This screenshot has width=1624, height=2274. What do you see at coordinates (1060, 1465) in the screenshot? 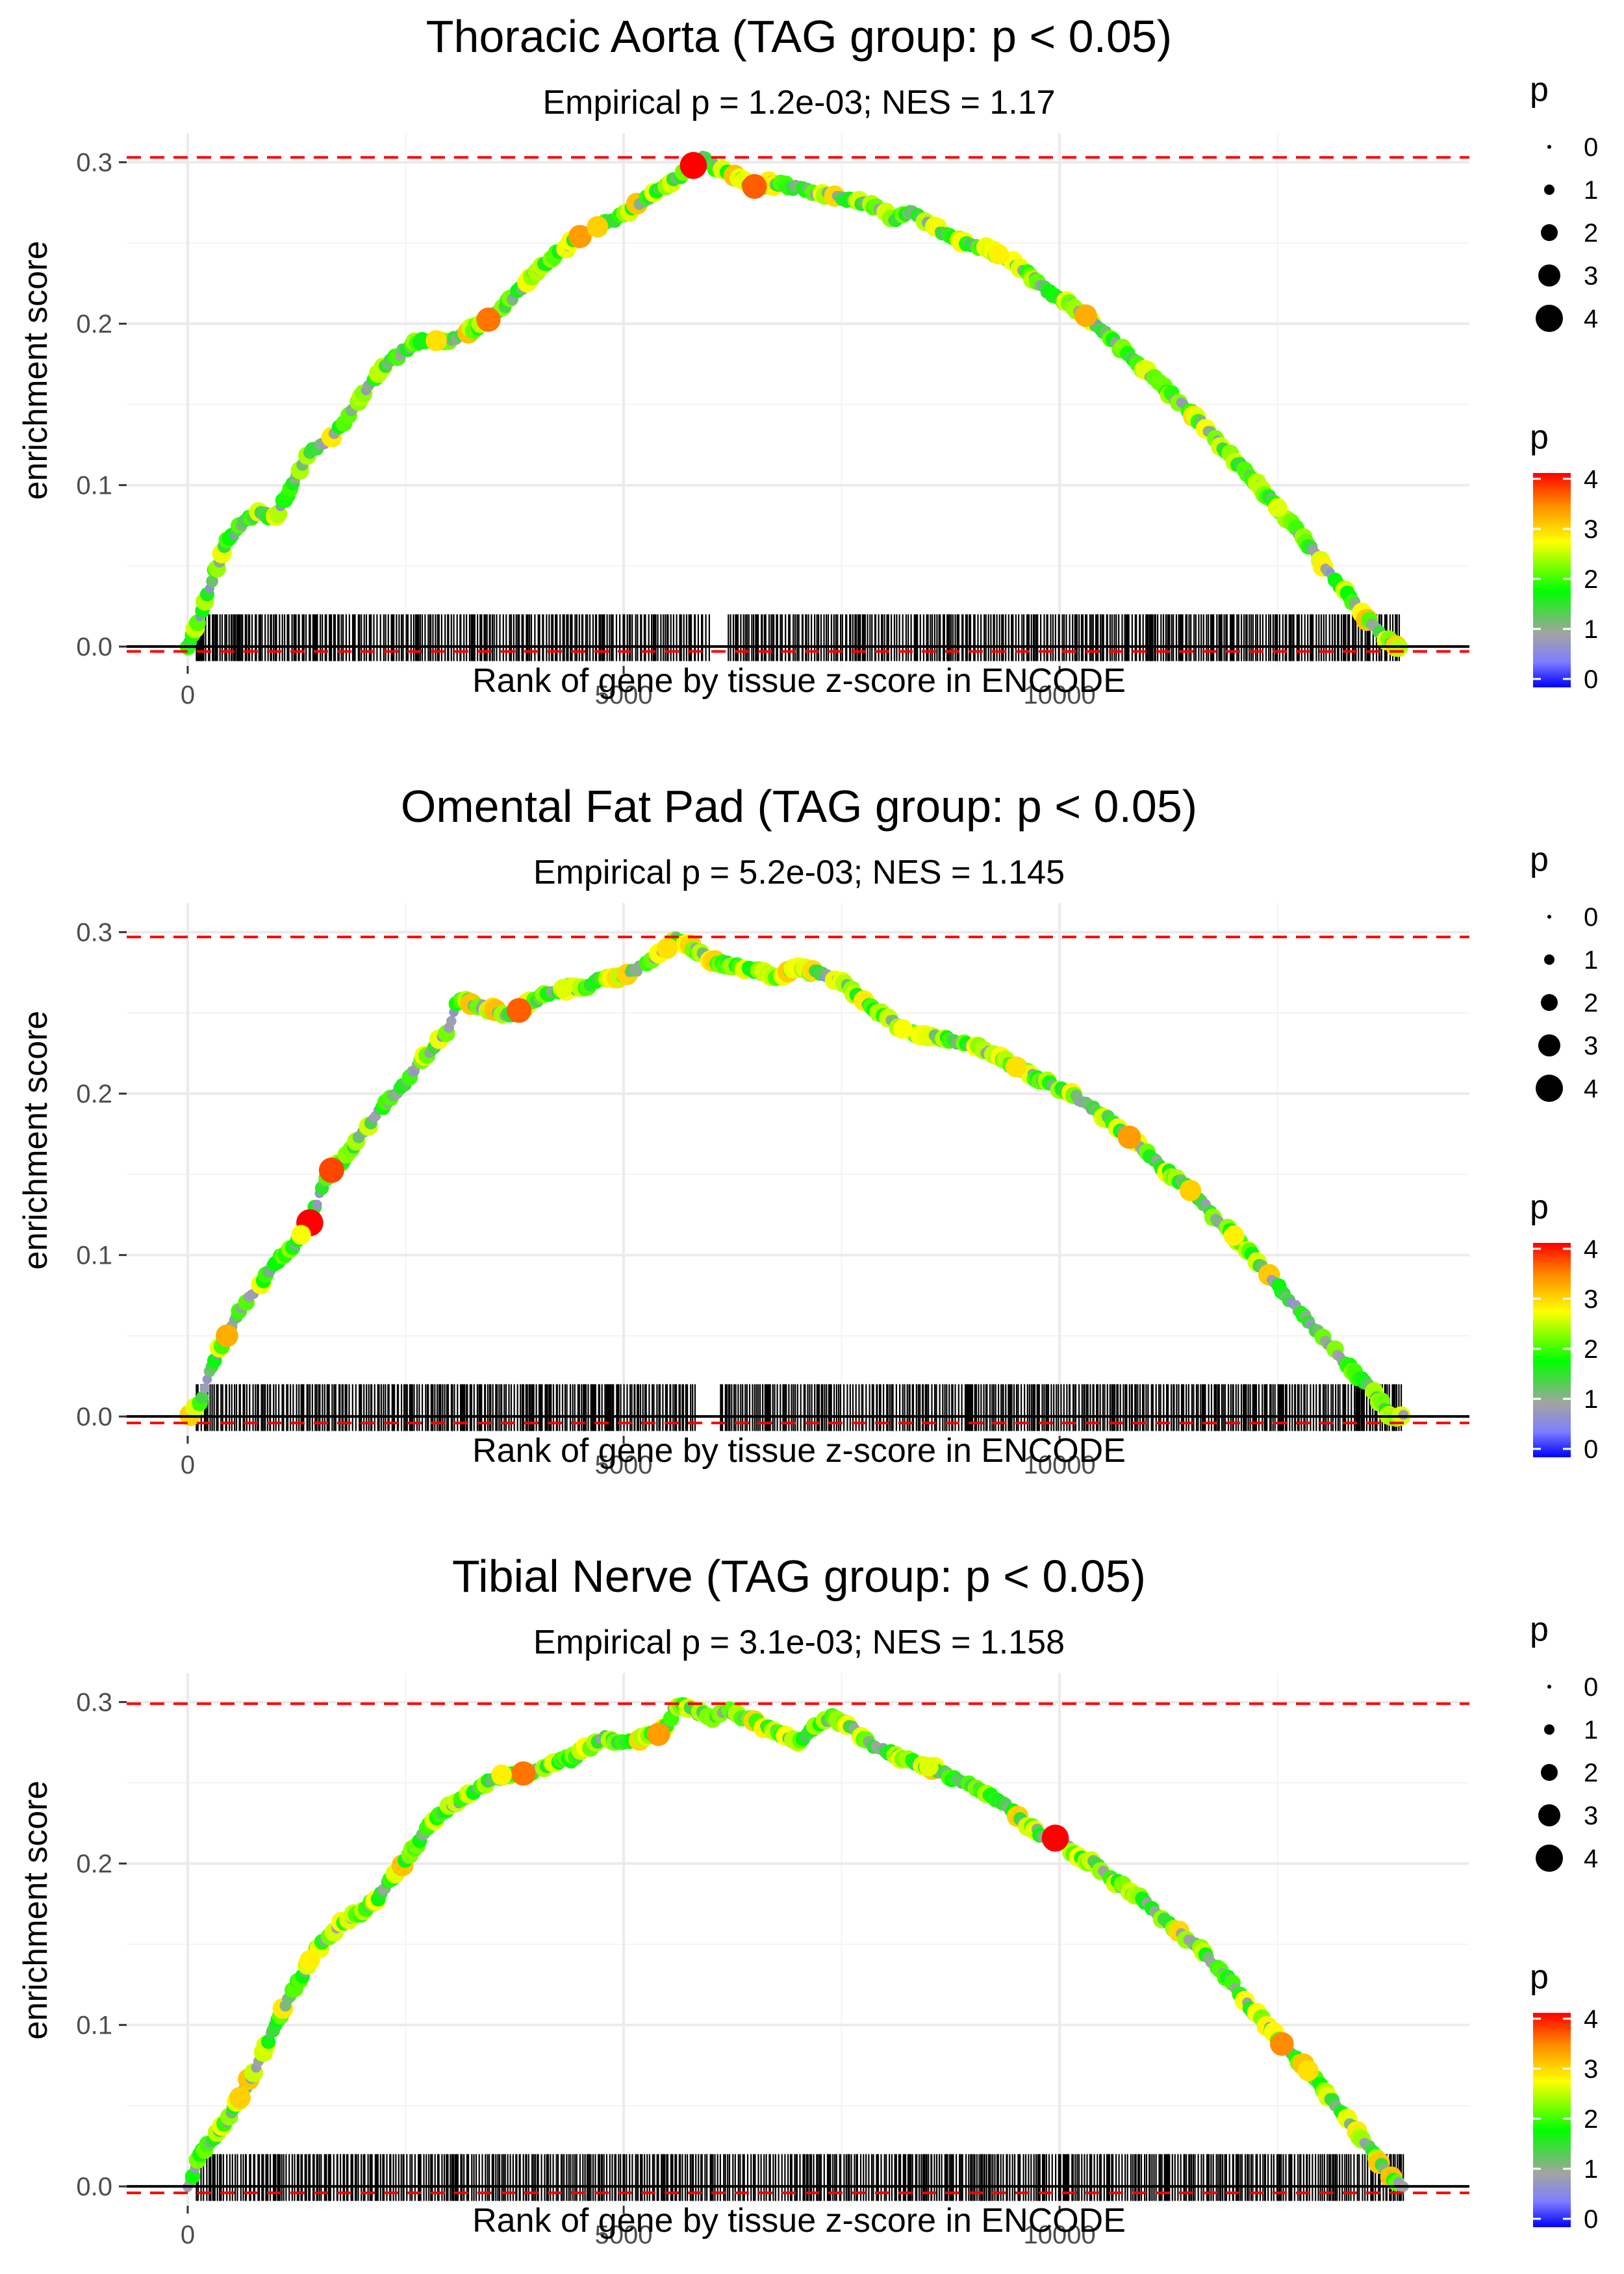
I see `panel-2-xtick-label: 10000` at bounding box center [1060, 1465].